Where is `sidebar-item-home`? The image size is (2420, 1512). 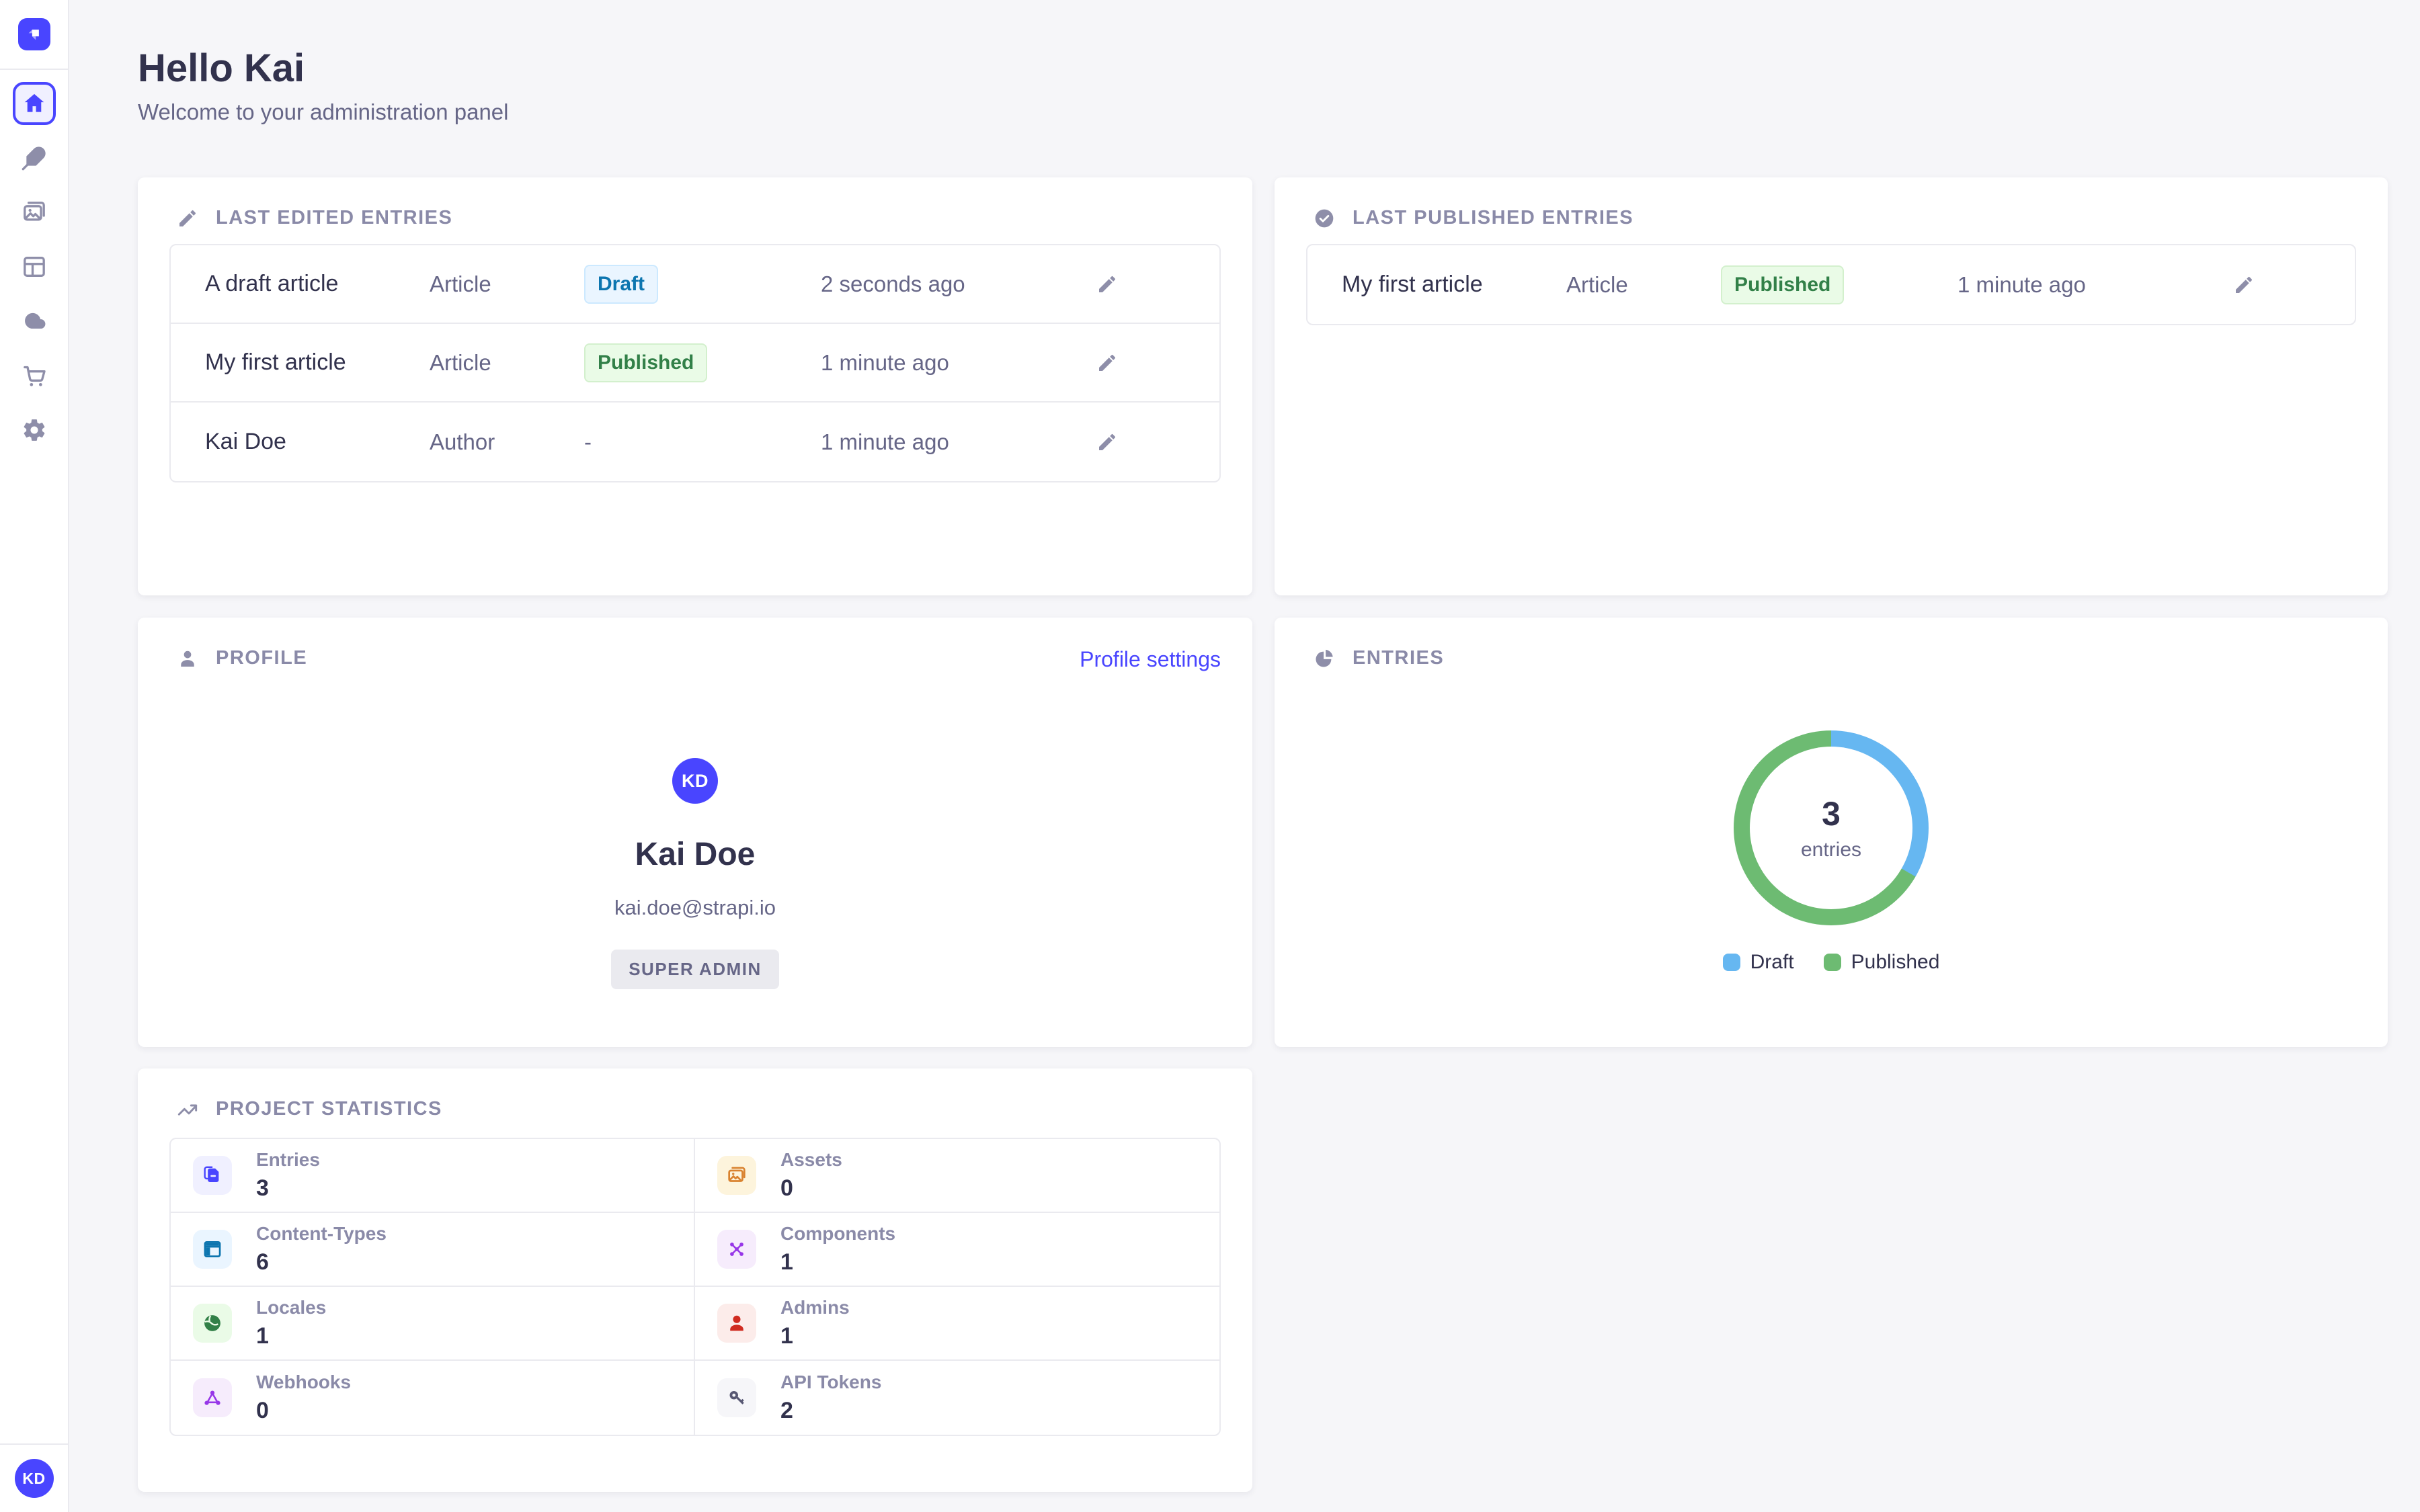
sidebar-item-home is located at coordinates (34, 103).